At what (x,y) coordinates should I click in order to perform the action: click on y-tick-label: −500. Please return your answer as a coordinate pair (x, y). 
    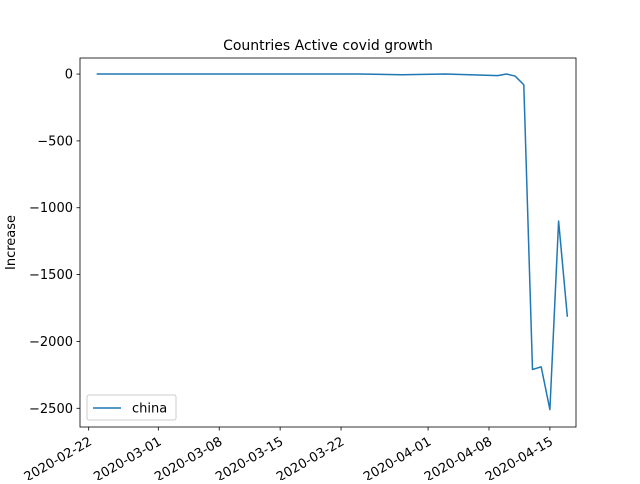
    Looking at the image, I should click on (55, 141).